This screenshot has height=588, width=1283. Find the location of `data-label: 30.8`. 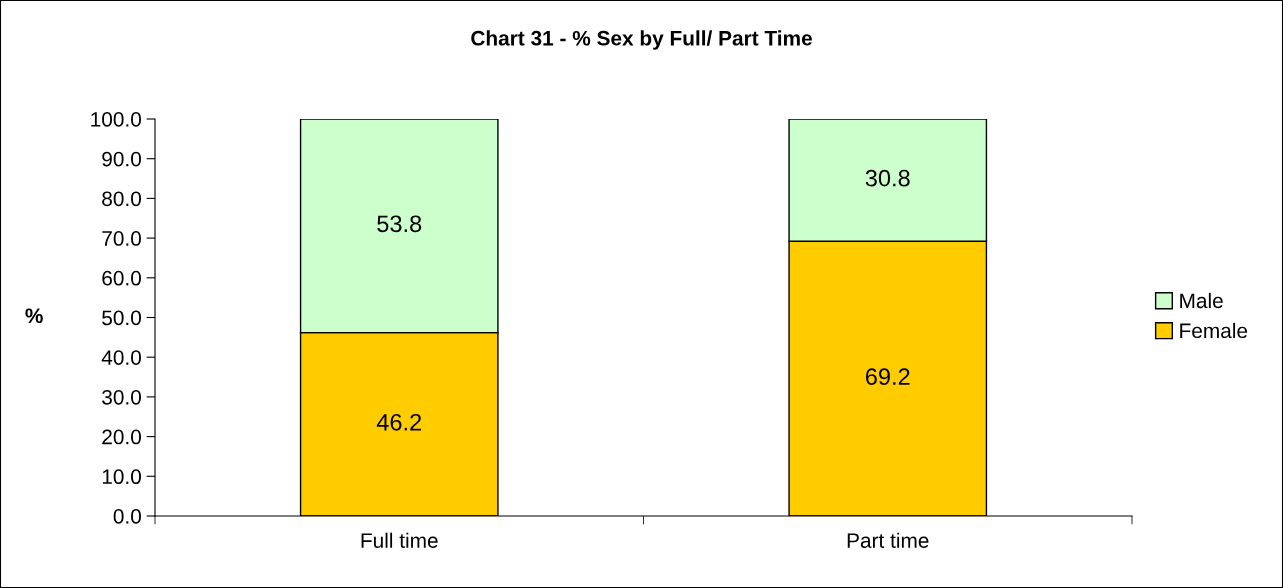

data-label: 30.8 is located at coordinates (887, 178).